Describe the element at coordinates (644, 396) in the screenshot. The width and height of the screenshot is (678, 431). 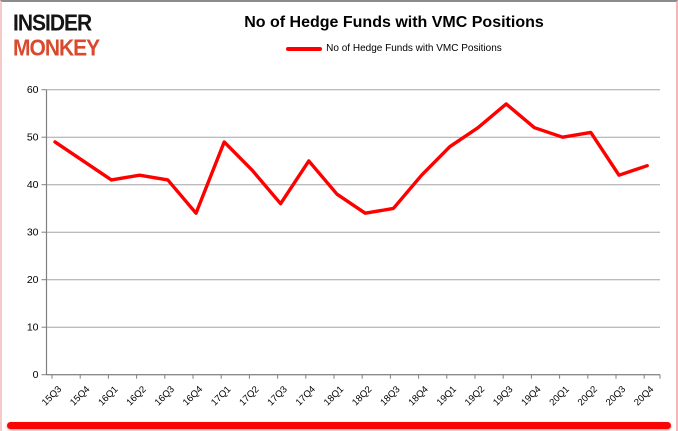
I see `x-tick-label: 20Q4` at that location.